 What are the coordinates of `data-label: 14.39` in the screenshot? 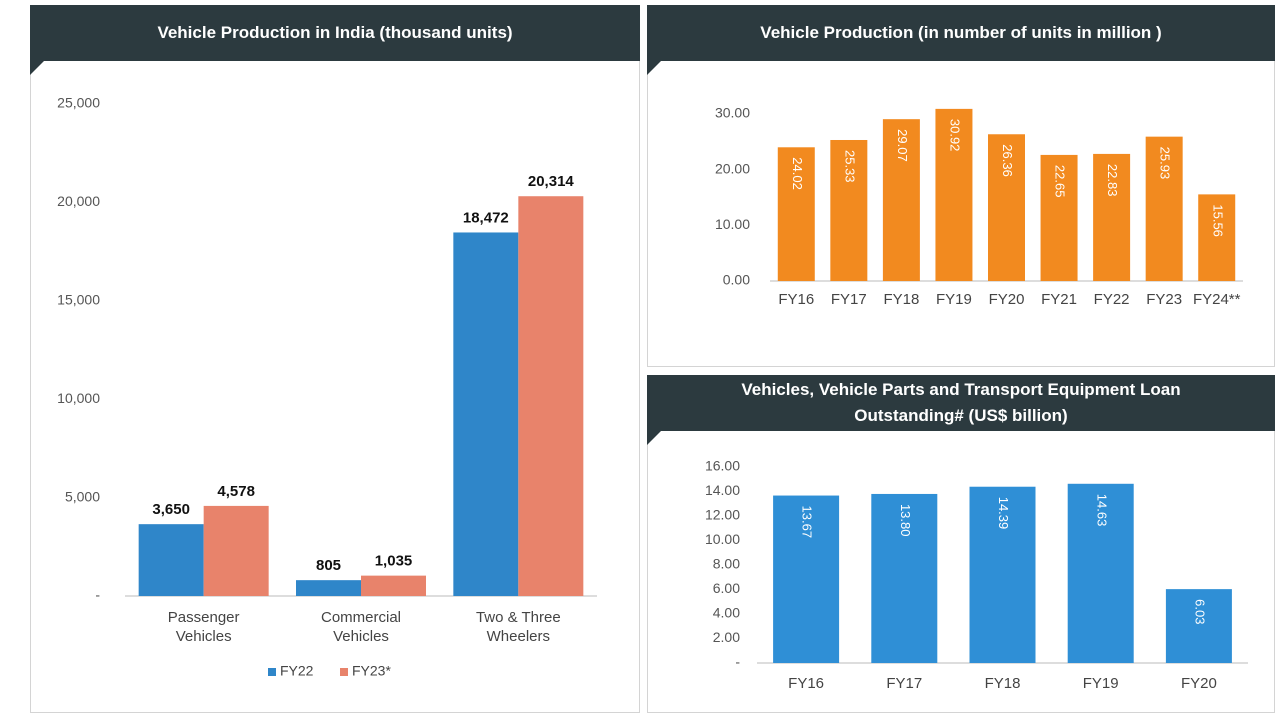 It's located at (1003, 513).